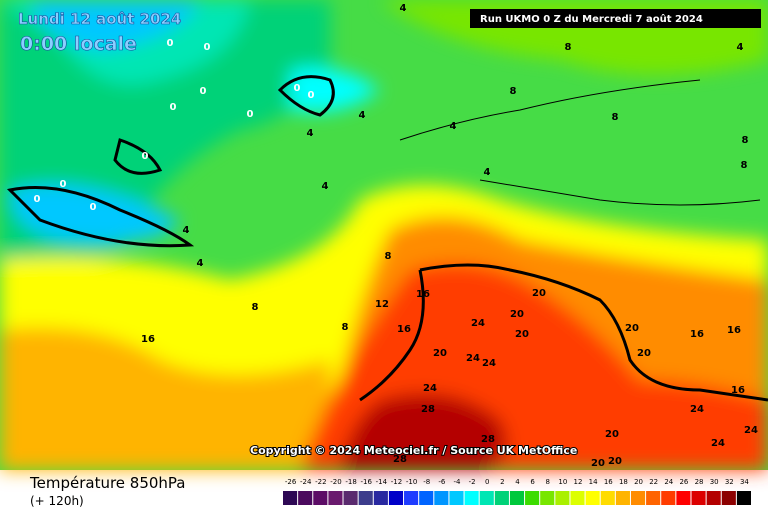  Describe the element at coordinates (396, 482) in the screenshot. I see `scale-label: -12` at that location.